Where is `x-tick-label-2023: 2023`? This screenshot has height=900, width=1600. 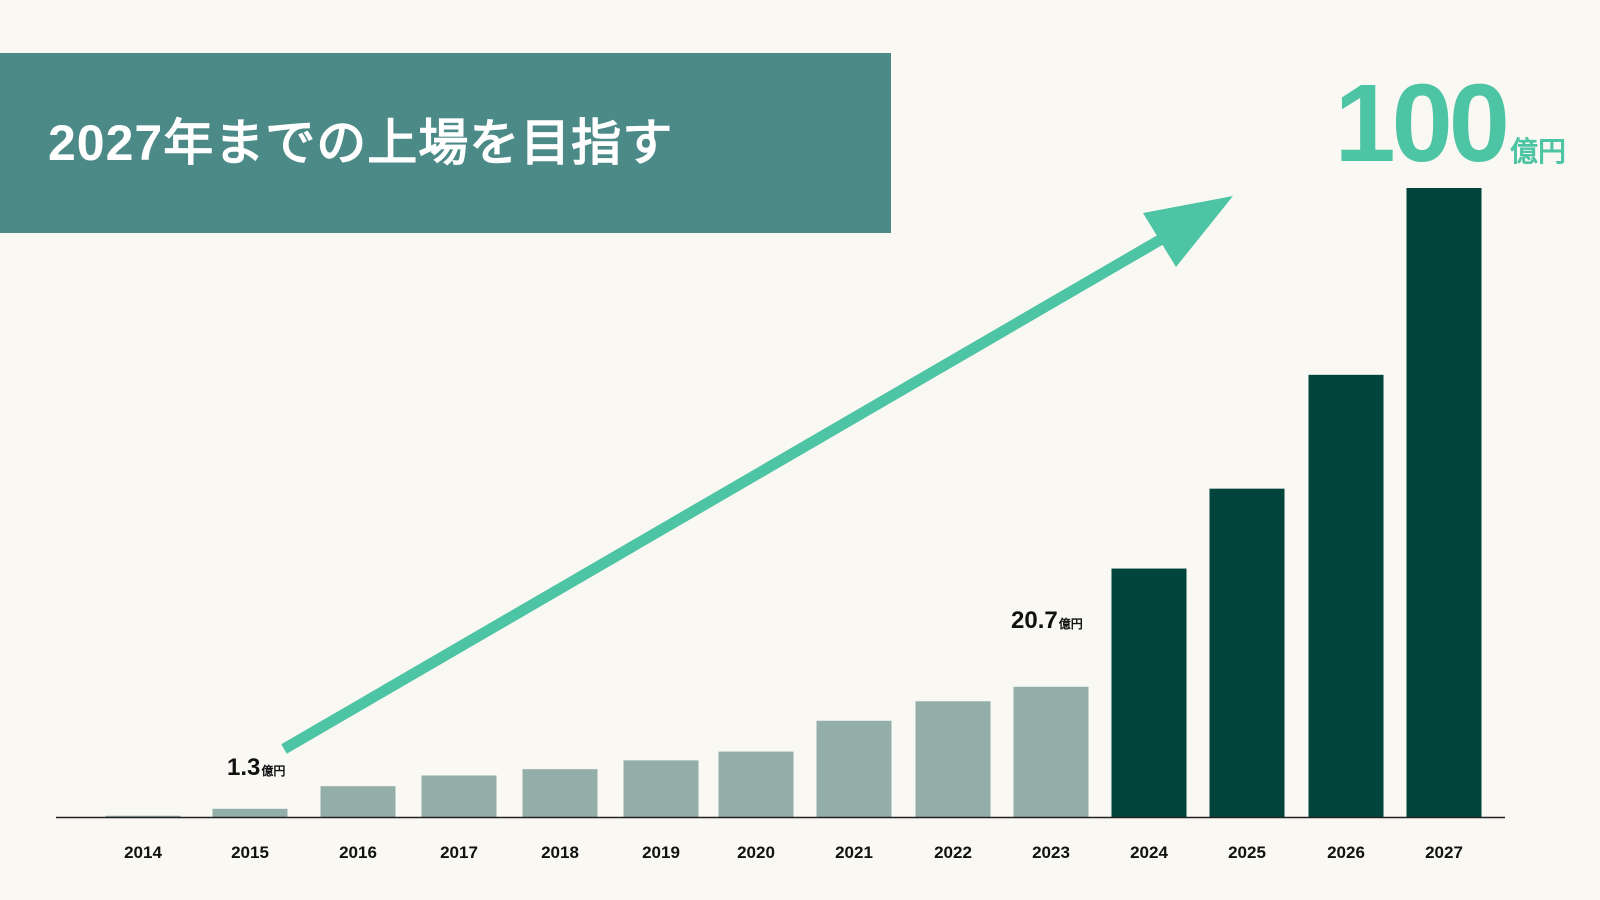 x-tick-label-2023: 2023 is located at coordinates (1051, 852).